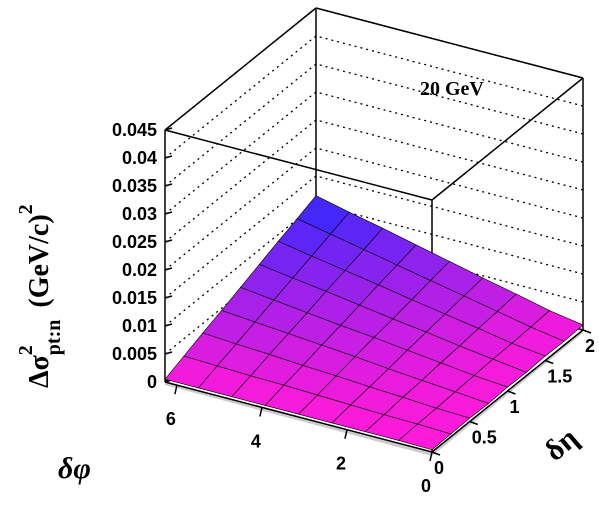 The height and width of the screenshot is (507, 599). Describe the element at coordinates (139, 158) in the screenshot. I see `z-tick-label: 0.04` at that location.